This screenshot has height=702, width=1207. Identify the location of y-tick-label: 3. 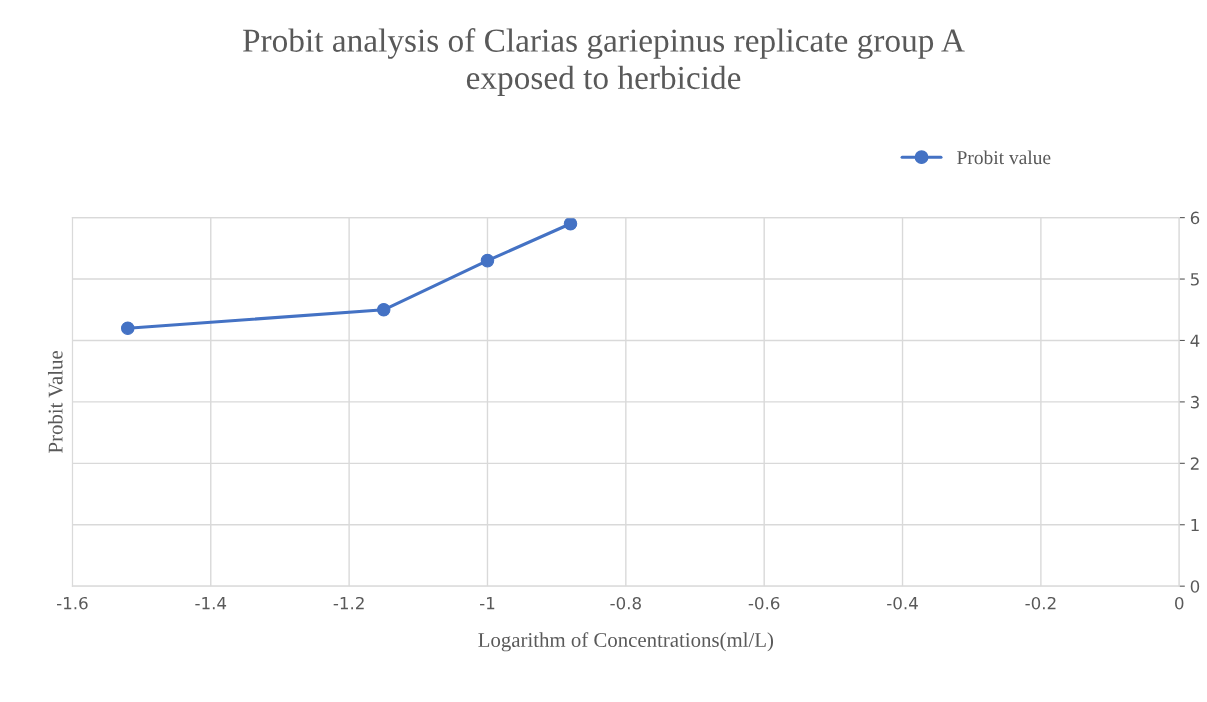
(1194, 402).